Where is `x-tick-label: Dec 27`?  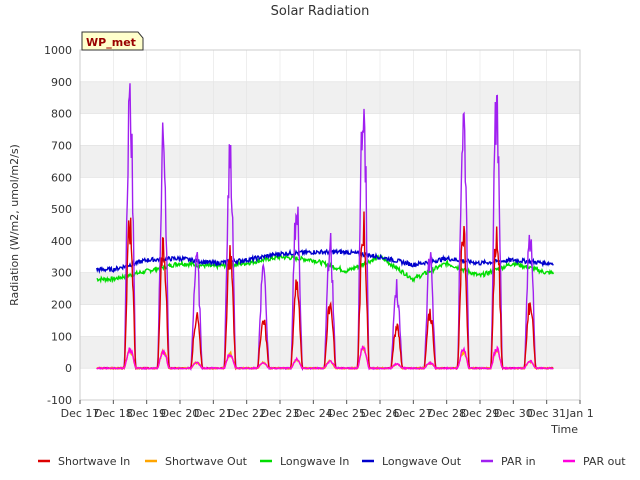 x-tick-label: Dec 27 is located at coordinates (413, 413).